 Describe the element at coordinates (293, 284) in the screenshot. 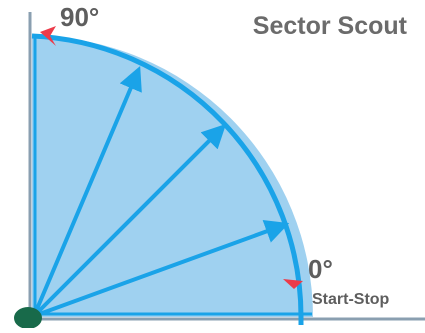

I see `bottom-start-marker` at that location.